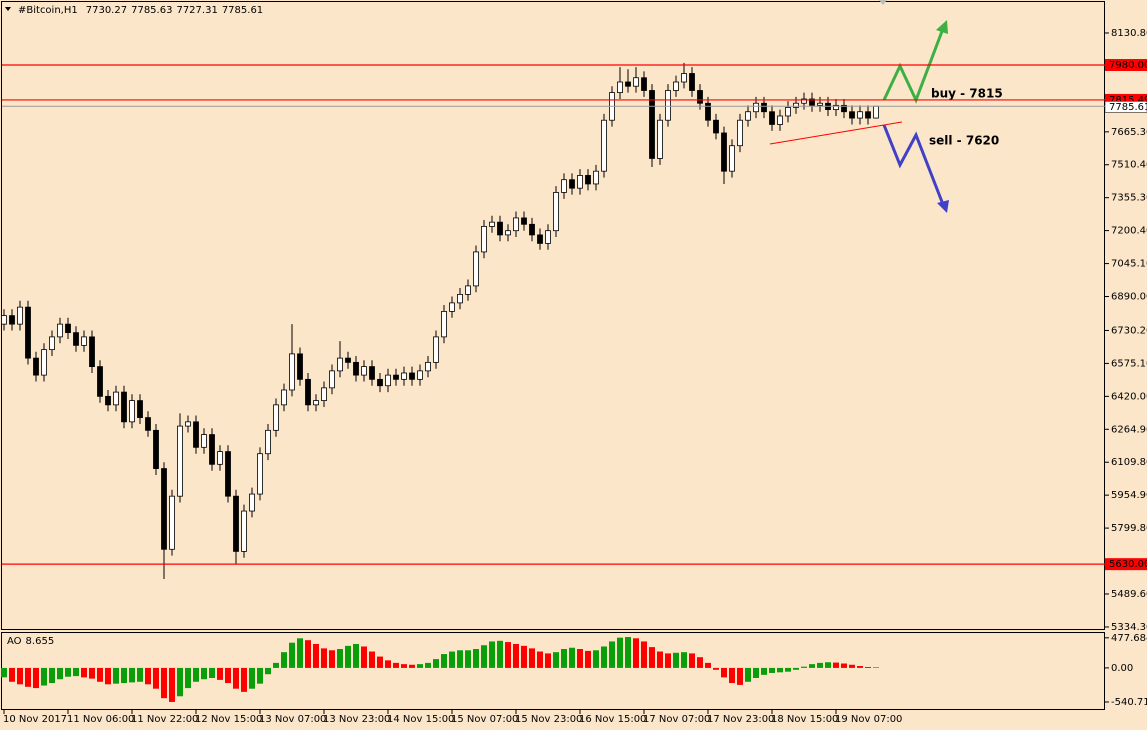  What do you see at coordinates (964, 141) in the screenshot?
I see `sell-annotation: sell - 7620` at bounding box center [964, 141].